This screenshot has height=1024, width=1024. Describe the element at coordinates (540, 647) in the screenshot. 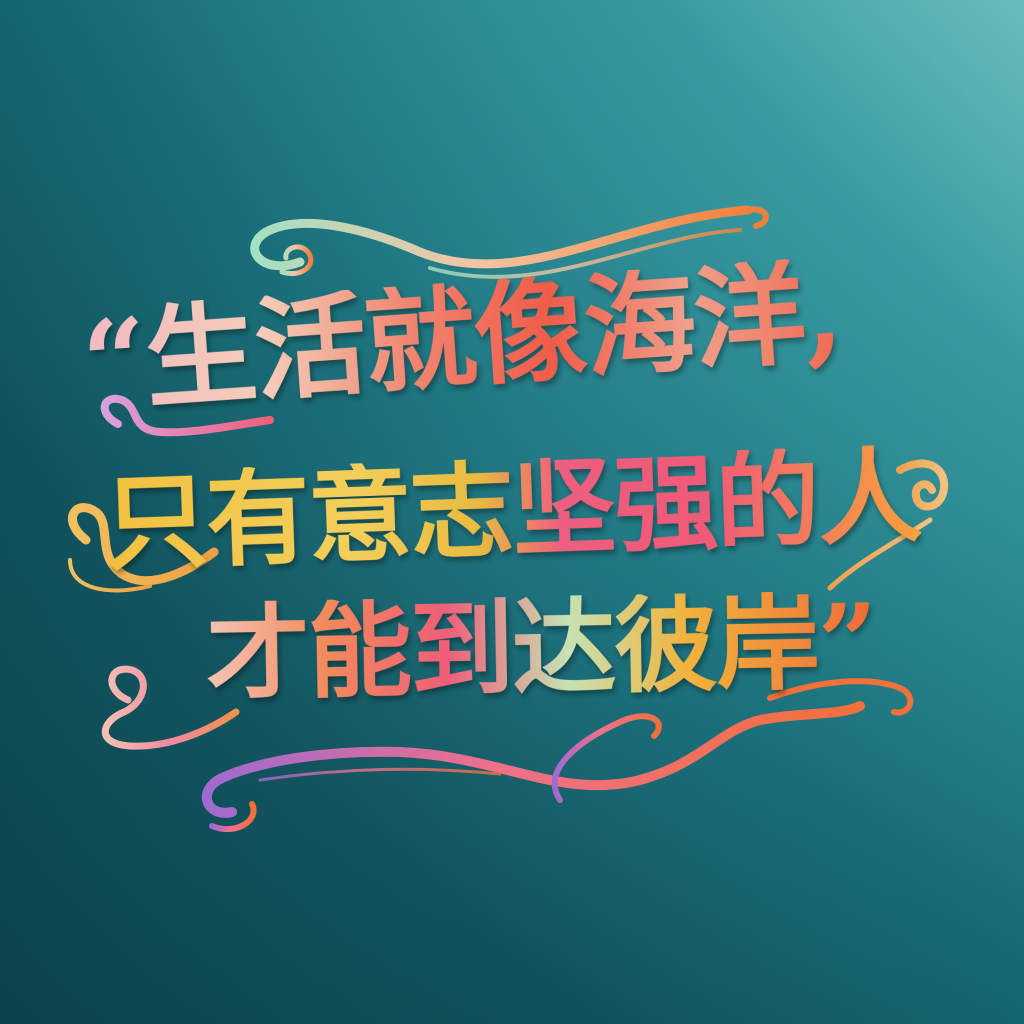

I see `quote-line-3: 才能到达彼岸”` at that location.